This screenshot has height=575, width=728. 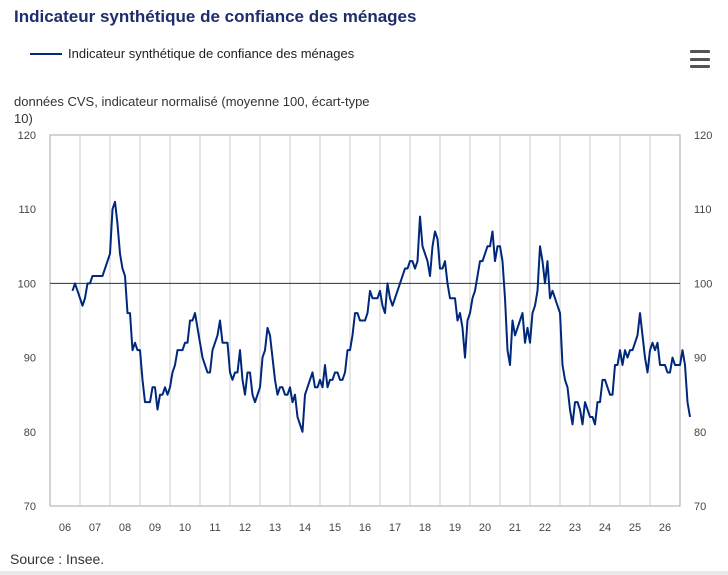 I want to click on x-tick-label: 26, so click(x=665, y=528).